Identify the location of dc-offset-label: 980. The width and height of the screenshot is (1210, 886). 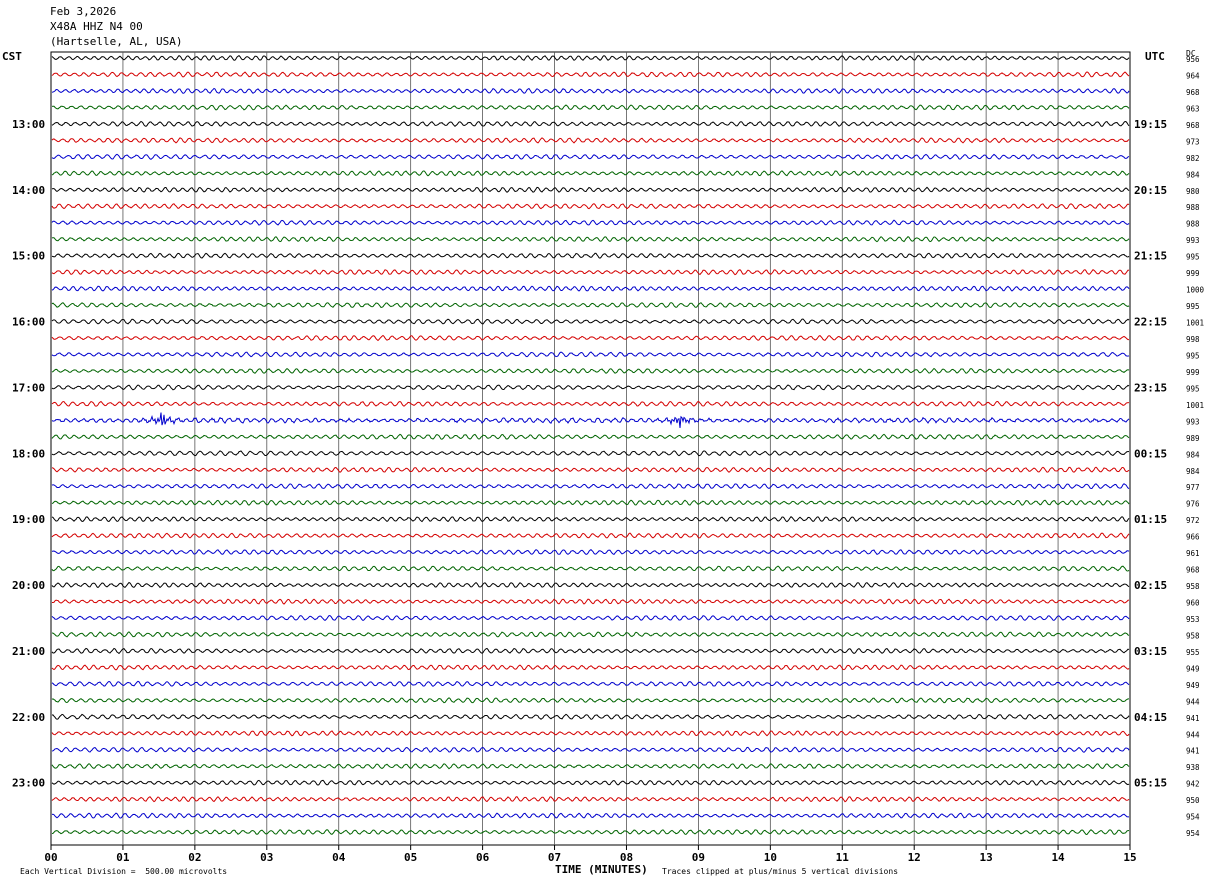
(1193, 191).